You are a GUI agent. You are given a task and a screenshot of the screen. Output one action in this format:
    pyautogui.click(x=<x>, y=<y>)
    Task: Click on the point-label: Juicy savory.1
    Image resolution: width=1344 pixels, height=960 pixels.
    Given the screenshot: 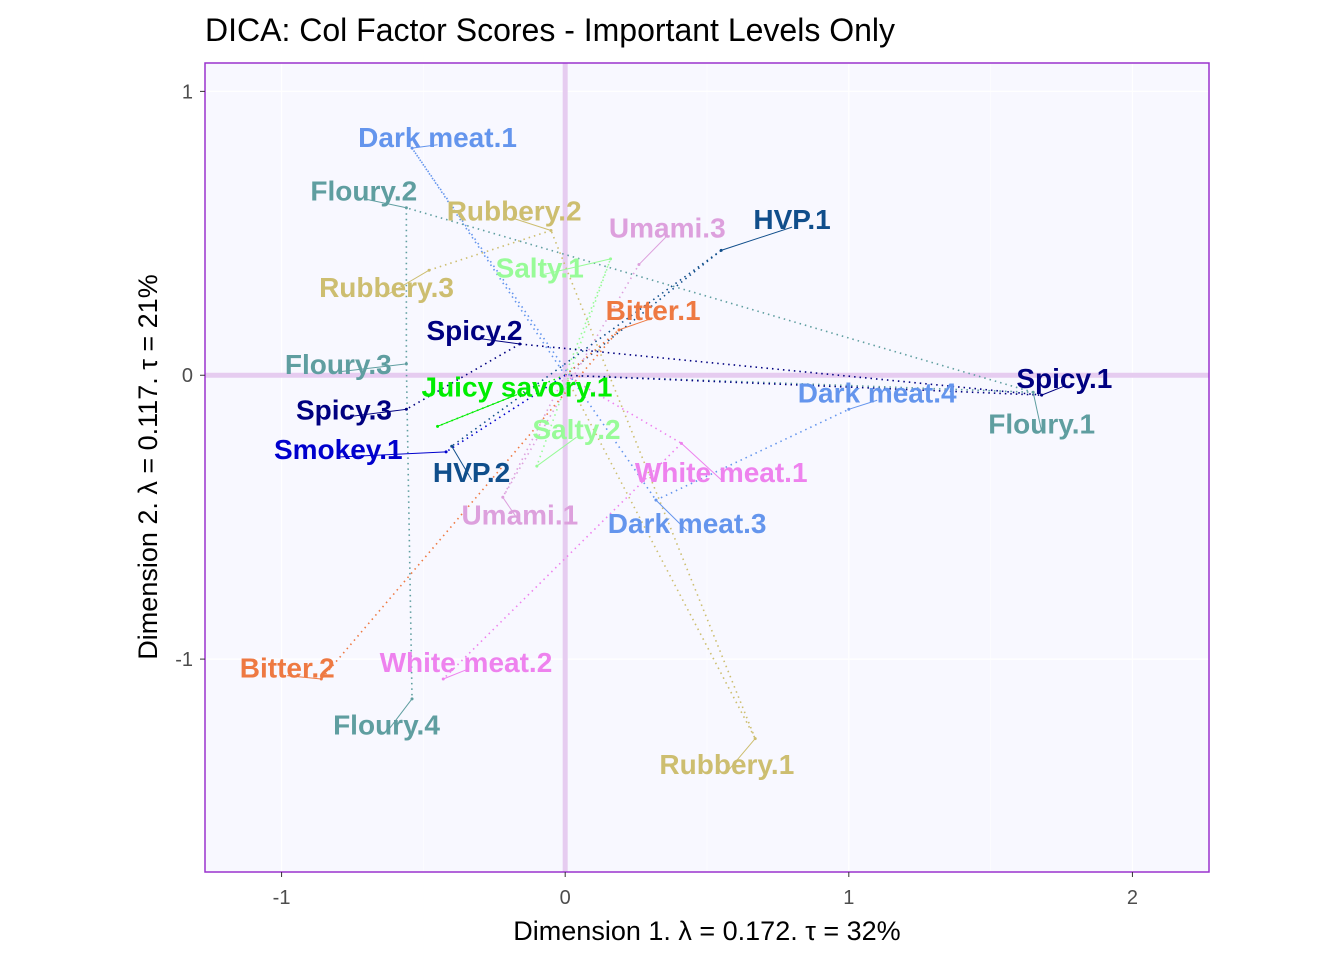 What is the action you would take?
    pyautogui.click(x=517, y=387)
    